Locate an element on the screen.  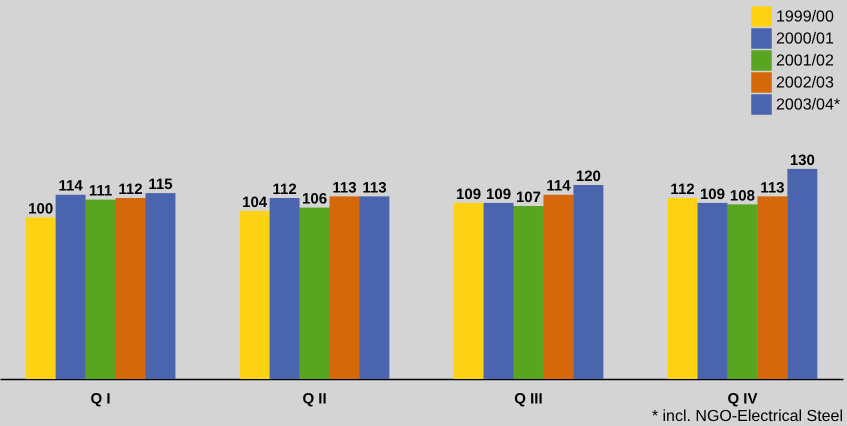
data-label: 106 is located at coordinates (315, 199).